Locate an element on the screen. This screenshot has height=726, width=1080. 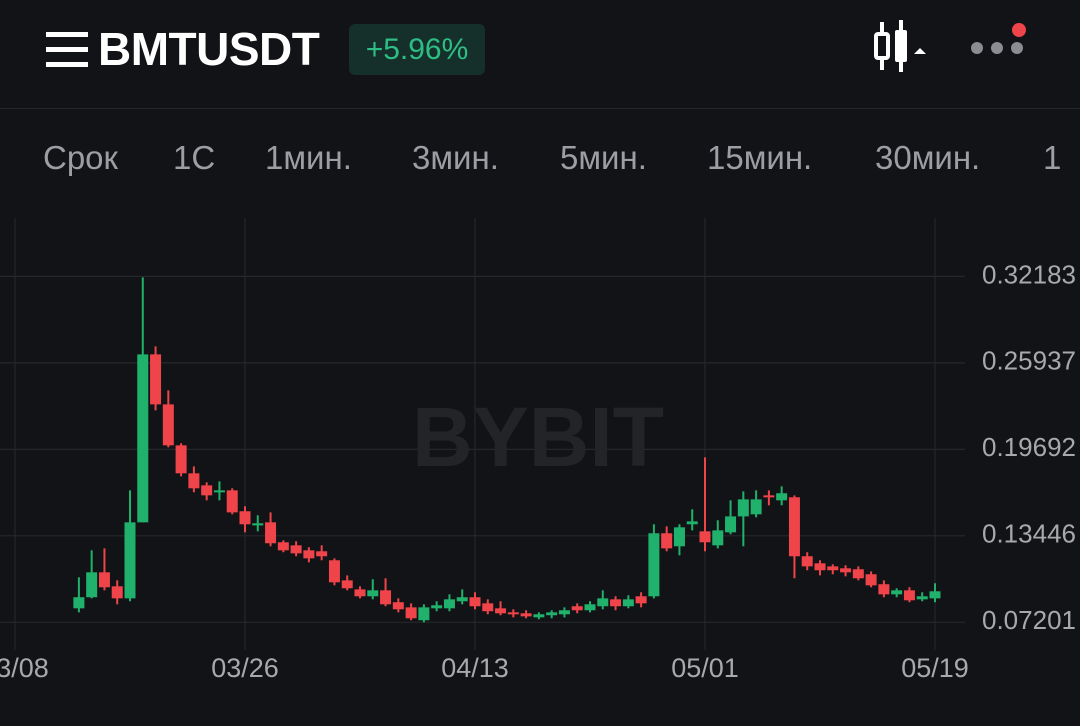
interval-tab: 1мин. is located at coordinates (308, 157).